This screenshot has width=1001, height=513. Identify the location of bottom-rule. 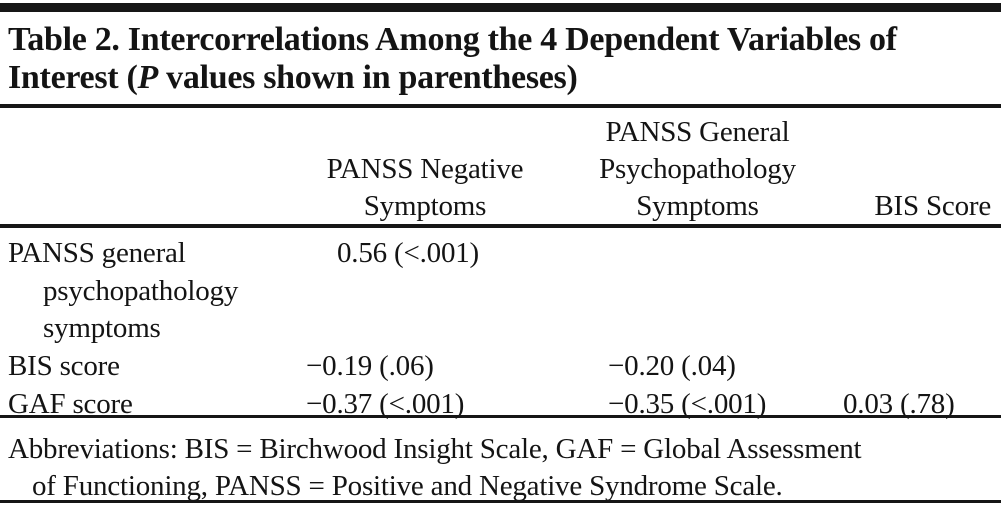
(500, 501).